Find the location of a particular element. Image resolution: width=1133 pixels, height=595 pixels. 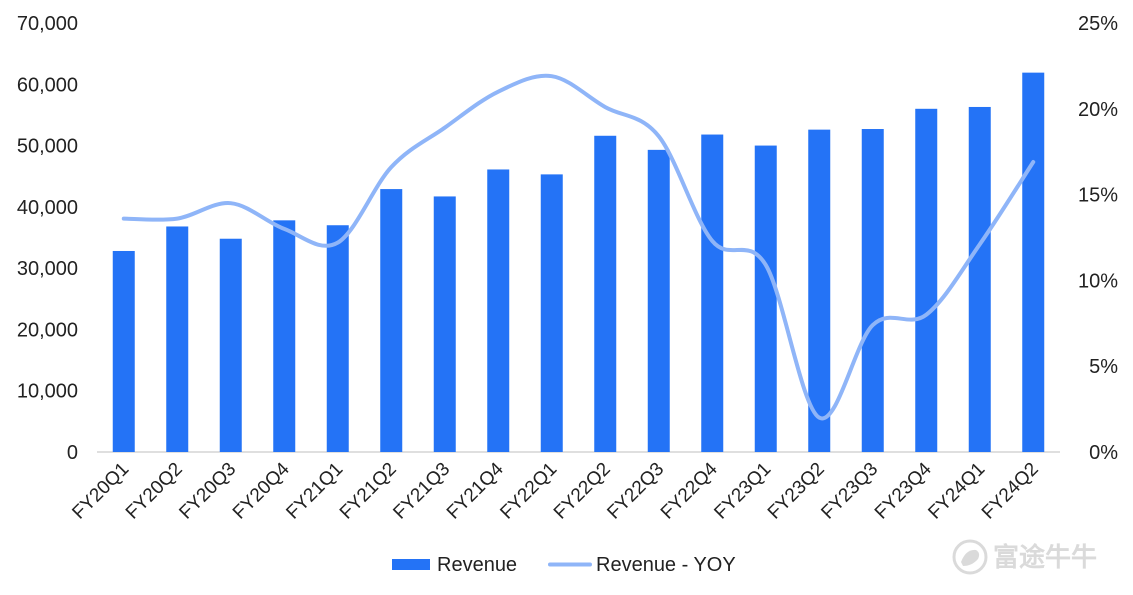

left-tick-label: 70,000 is located at coordinates (47, 24).